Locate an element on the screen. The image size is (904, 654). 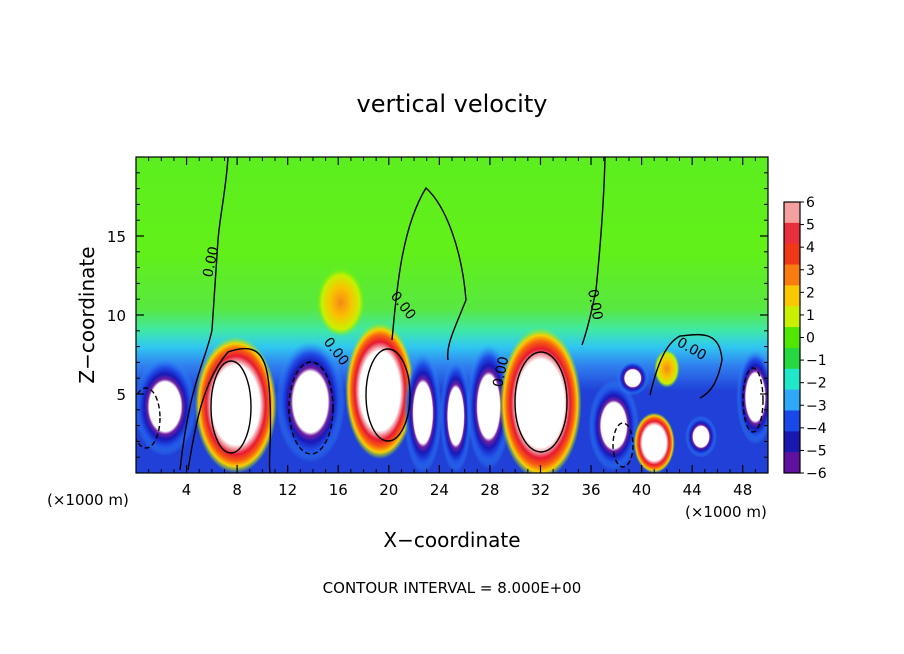
colorbar: 6 5 4 3 2 1 0 −1 −2 −3 −4 −5 −6 is located at coordinates (805, 338).